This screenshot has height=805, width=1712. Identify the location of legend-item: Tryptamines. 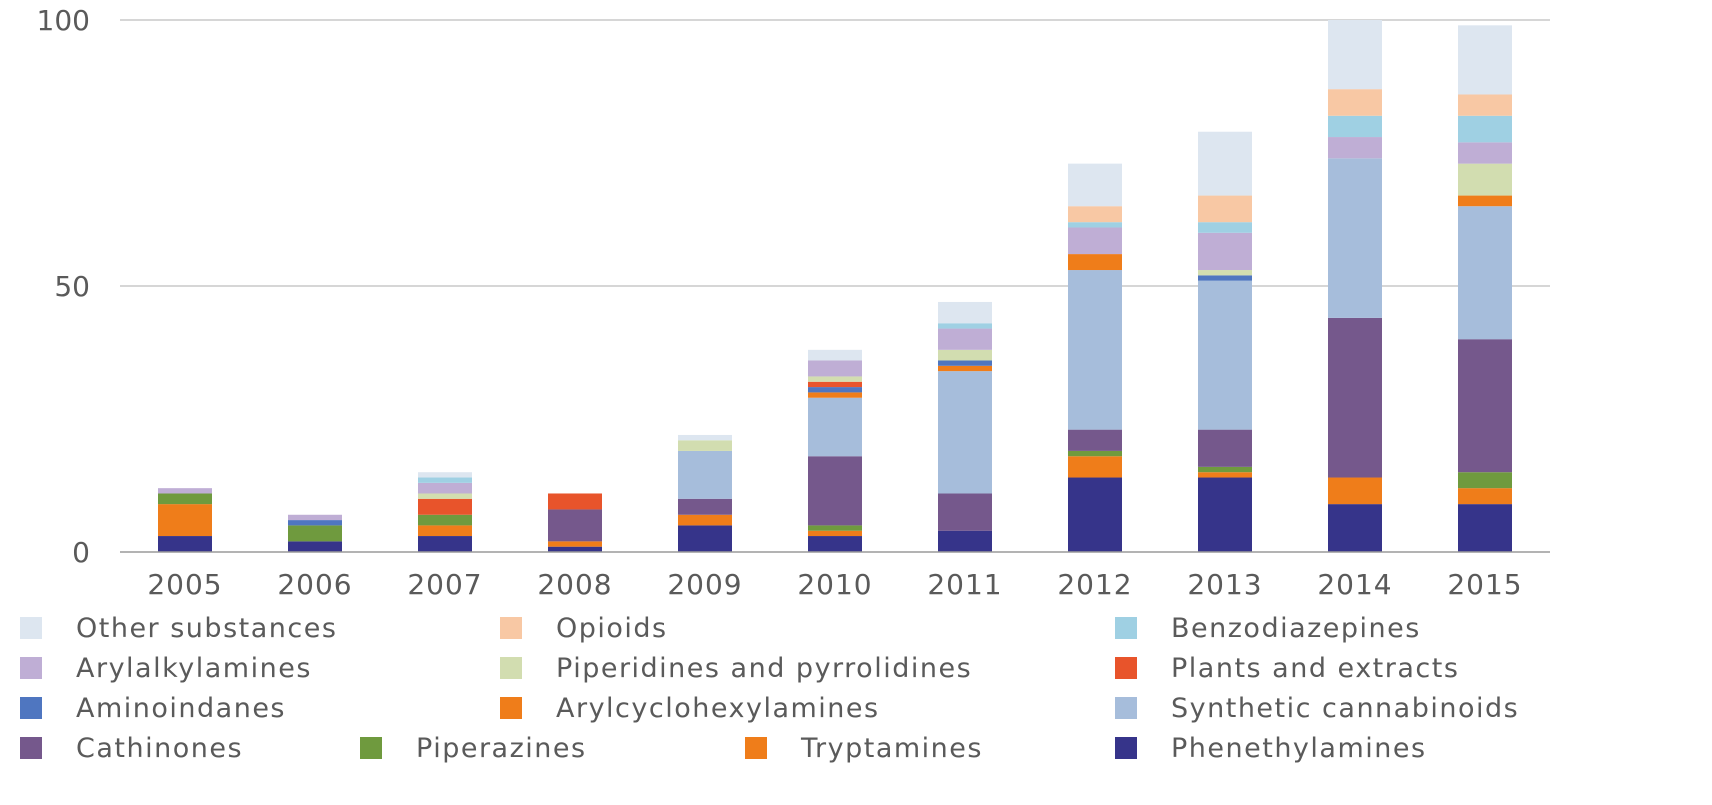
(854, 748).